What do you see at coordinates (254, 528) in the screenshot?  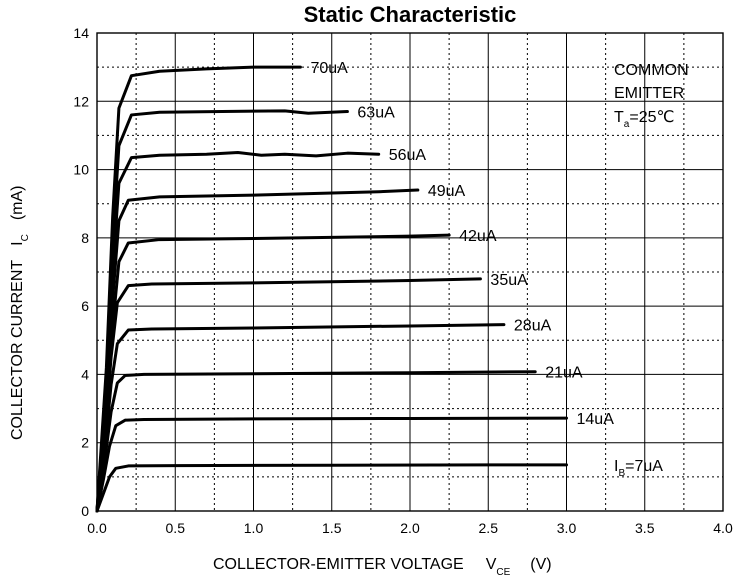 I see `x-tick-label: 1.0` at bounding box center [254, 528].